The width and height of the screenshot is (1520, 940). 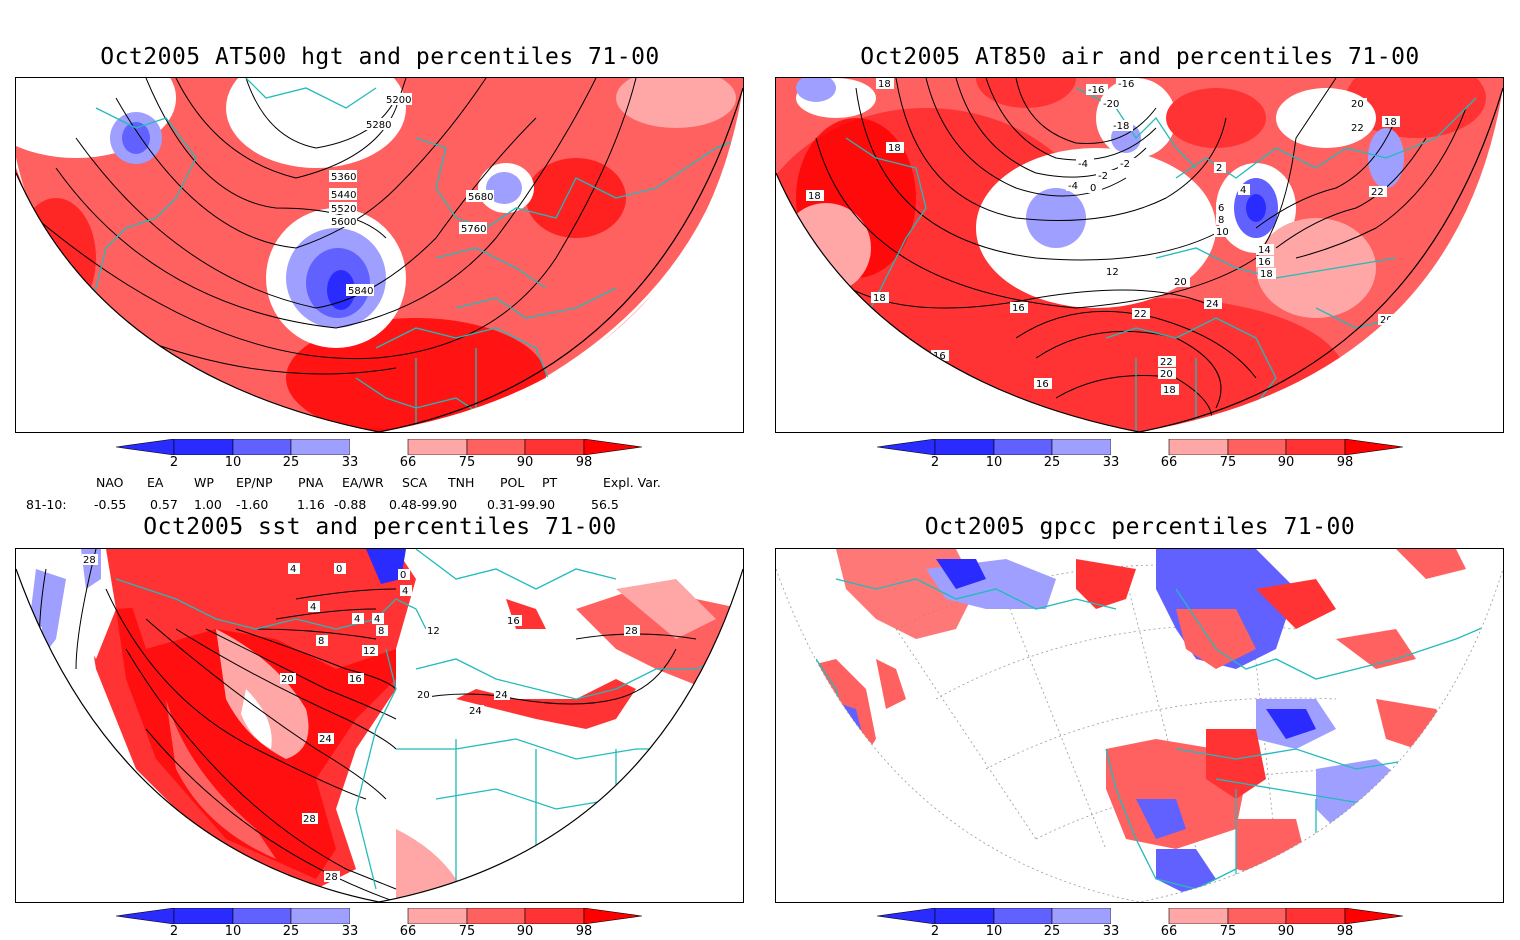 I want to click on index-value: 0.57, so click(x=164, y=504).